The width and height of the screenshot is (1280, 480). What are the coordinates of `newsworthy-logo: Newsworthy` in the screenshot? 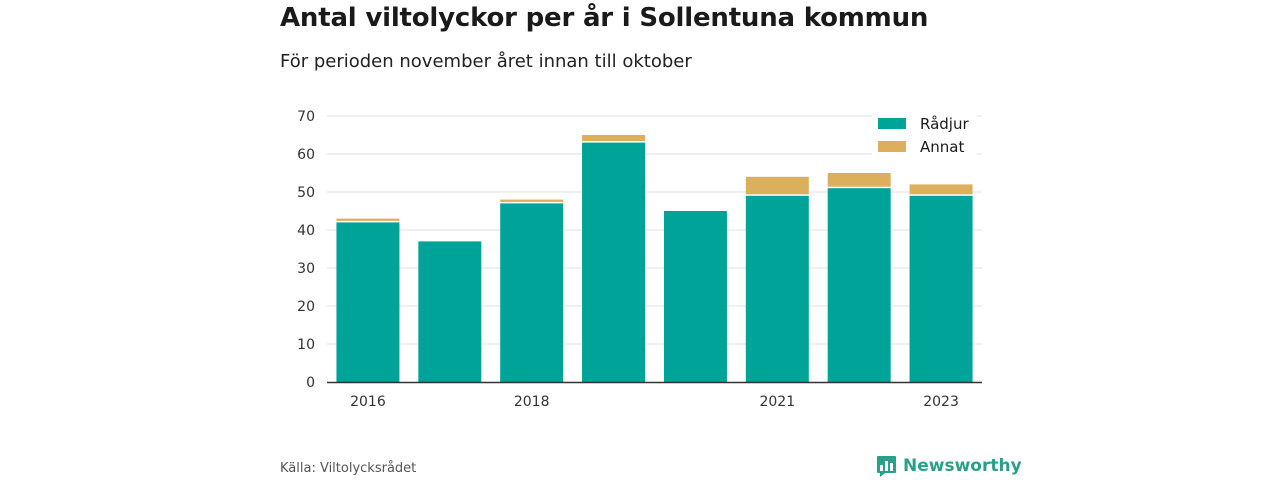 It's located at (949, 466).